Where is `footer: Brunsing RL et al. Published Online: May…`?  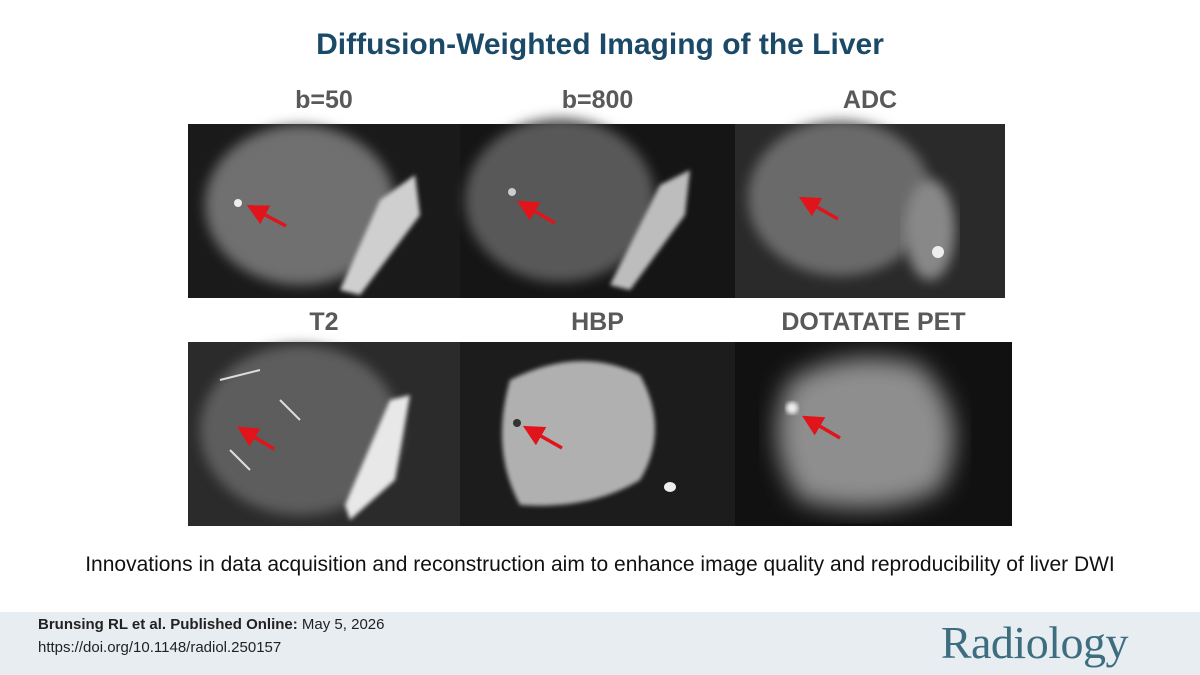
footer: Brunsing RL et al. Published Online: May… is located at coordinates (600, 643).